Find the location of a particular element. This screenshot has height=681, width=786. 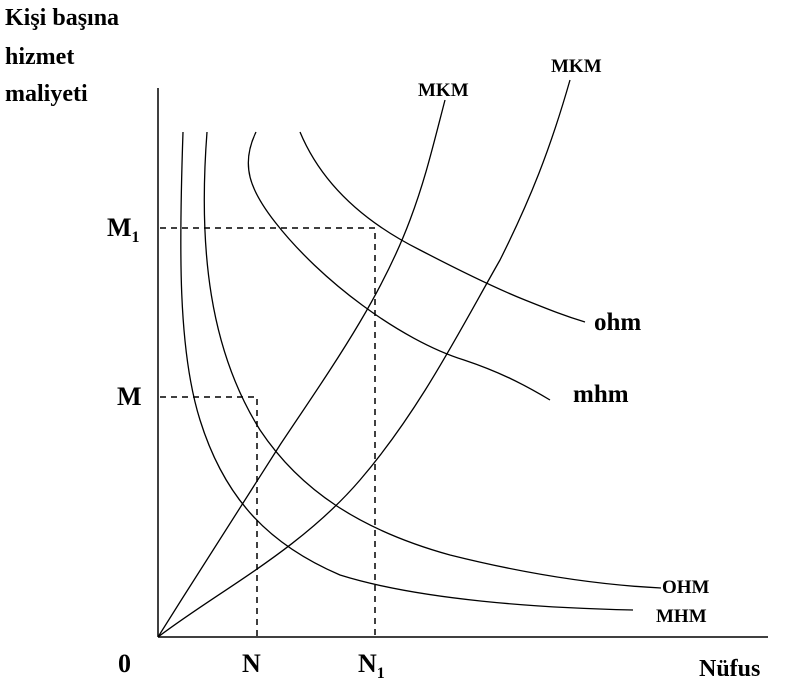

x-tick-n: N is located at coordinates (251, 663).